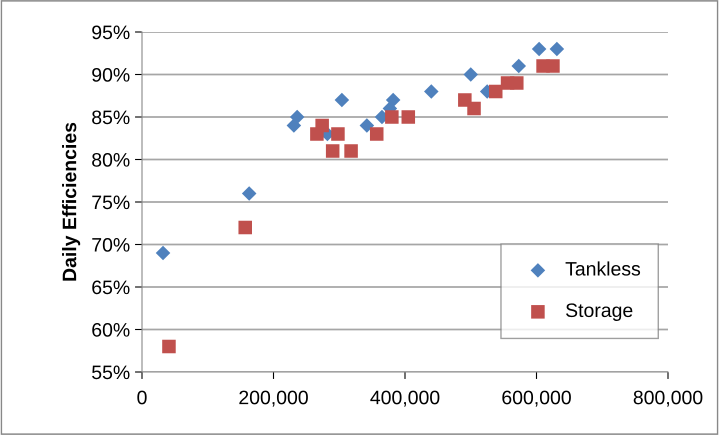  Describe the element at coordinates (111, 159) in the screenshot. I see `y-tick-label: 80%` at that location.